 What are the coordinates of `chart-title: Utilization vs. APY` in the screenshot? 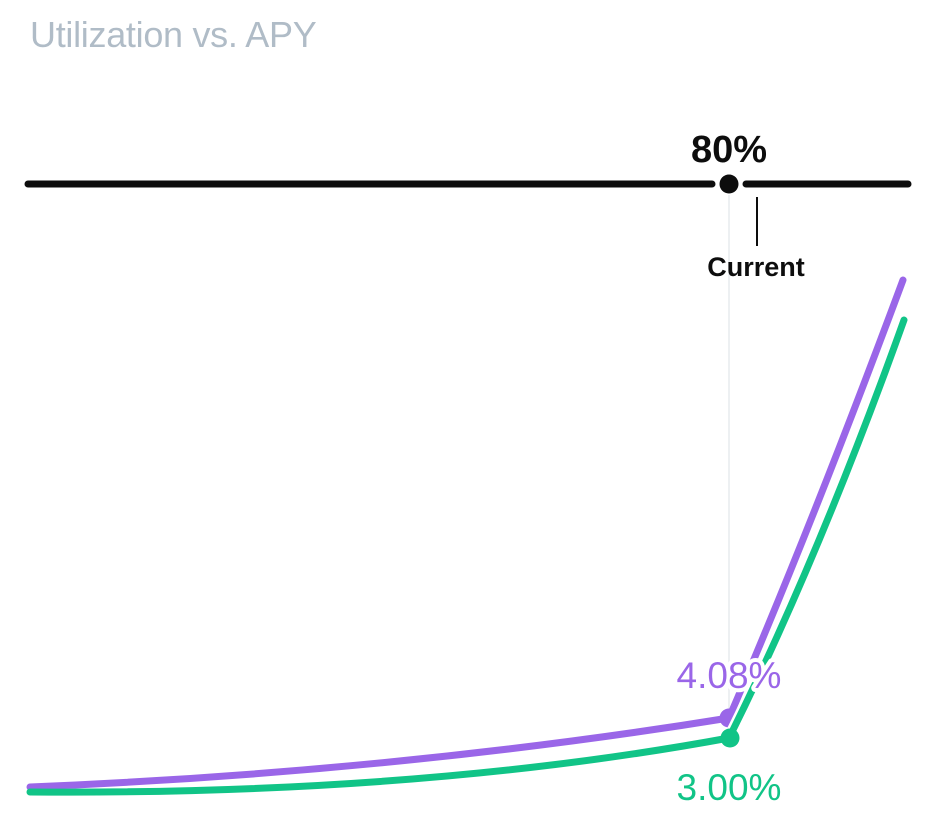 It's located at (173, 34).